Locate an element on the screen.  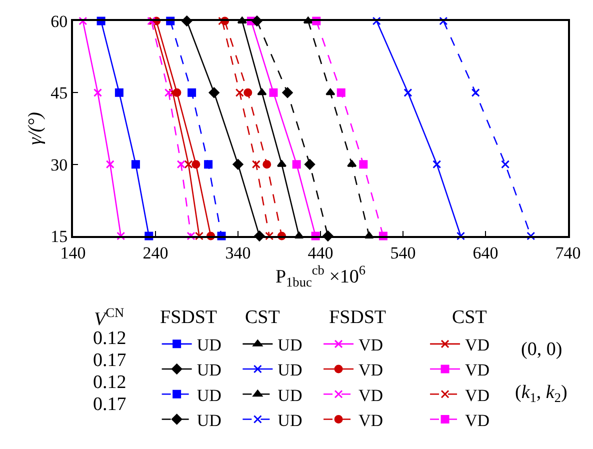
y-tick-label: 15 is located at coordinates (59, 236).